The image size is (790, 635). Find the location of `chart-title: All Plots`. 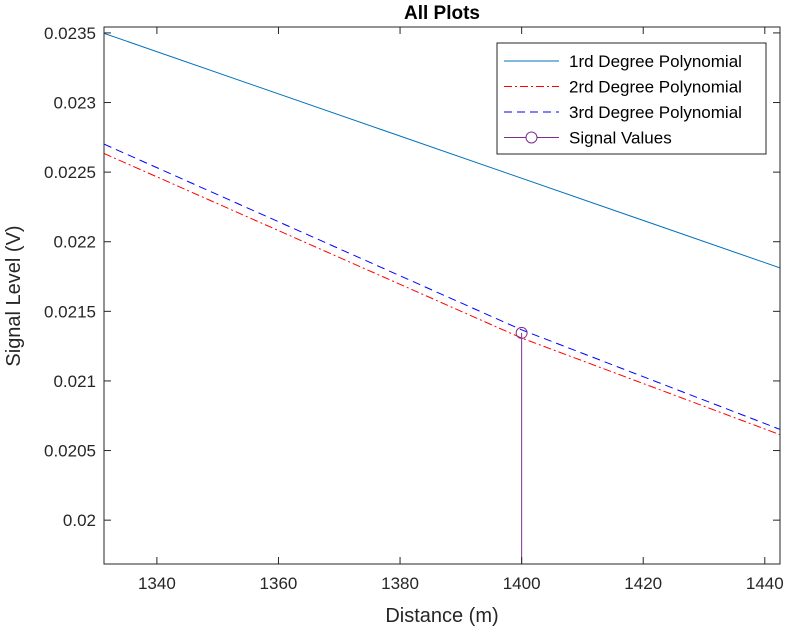

chart-title: All Plots is located at coordinates (442, 13).